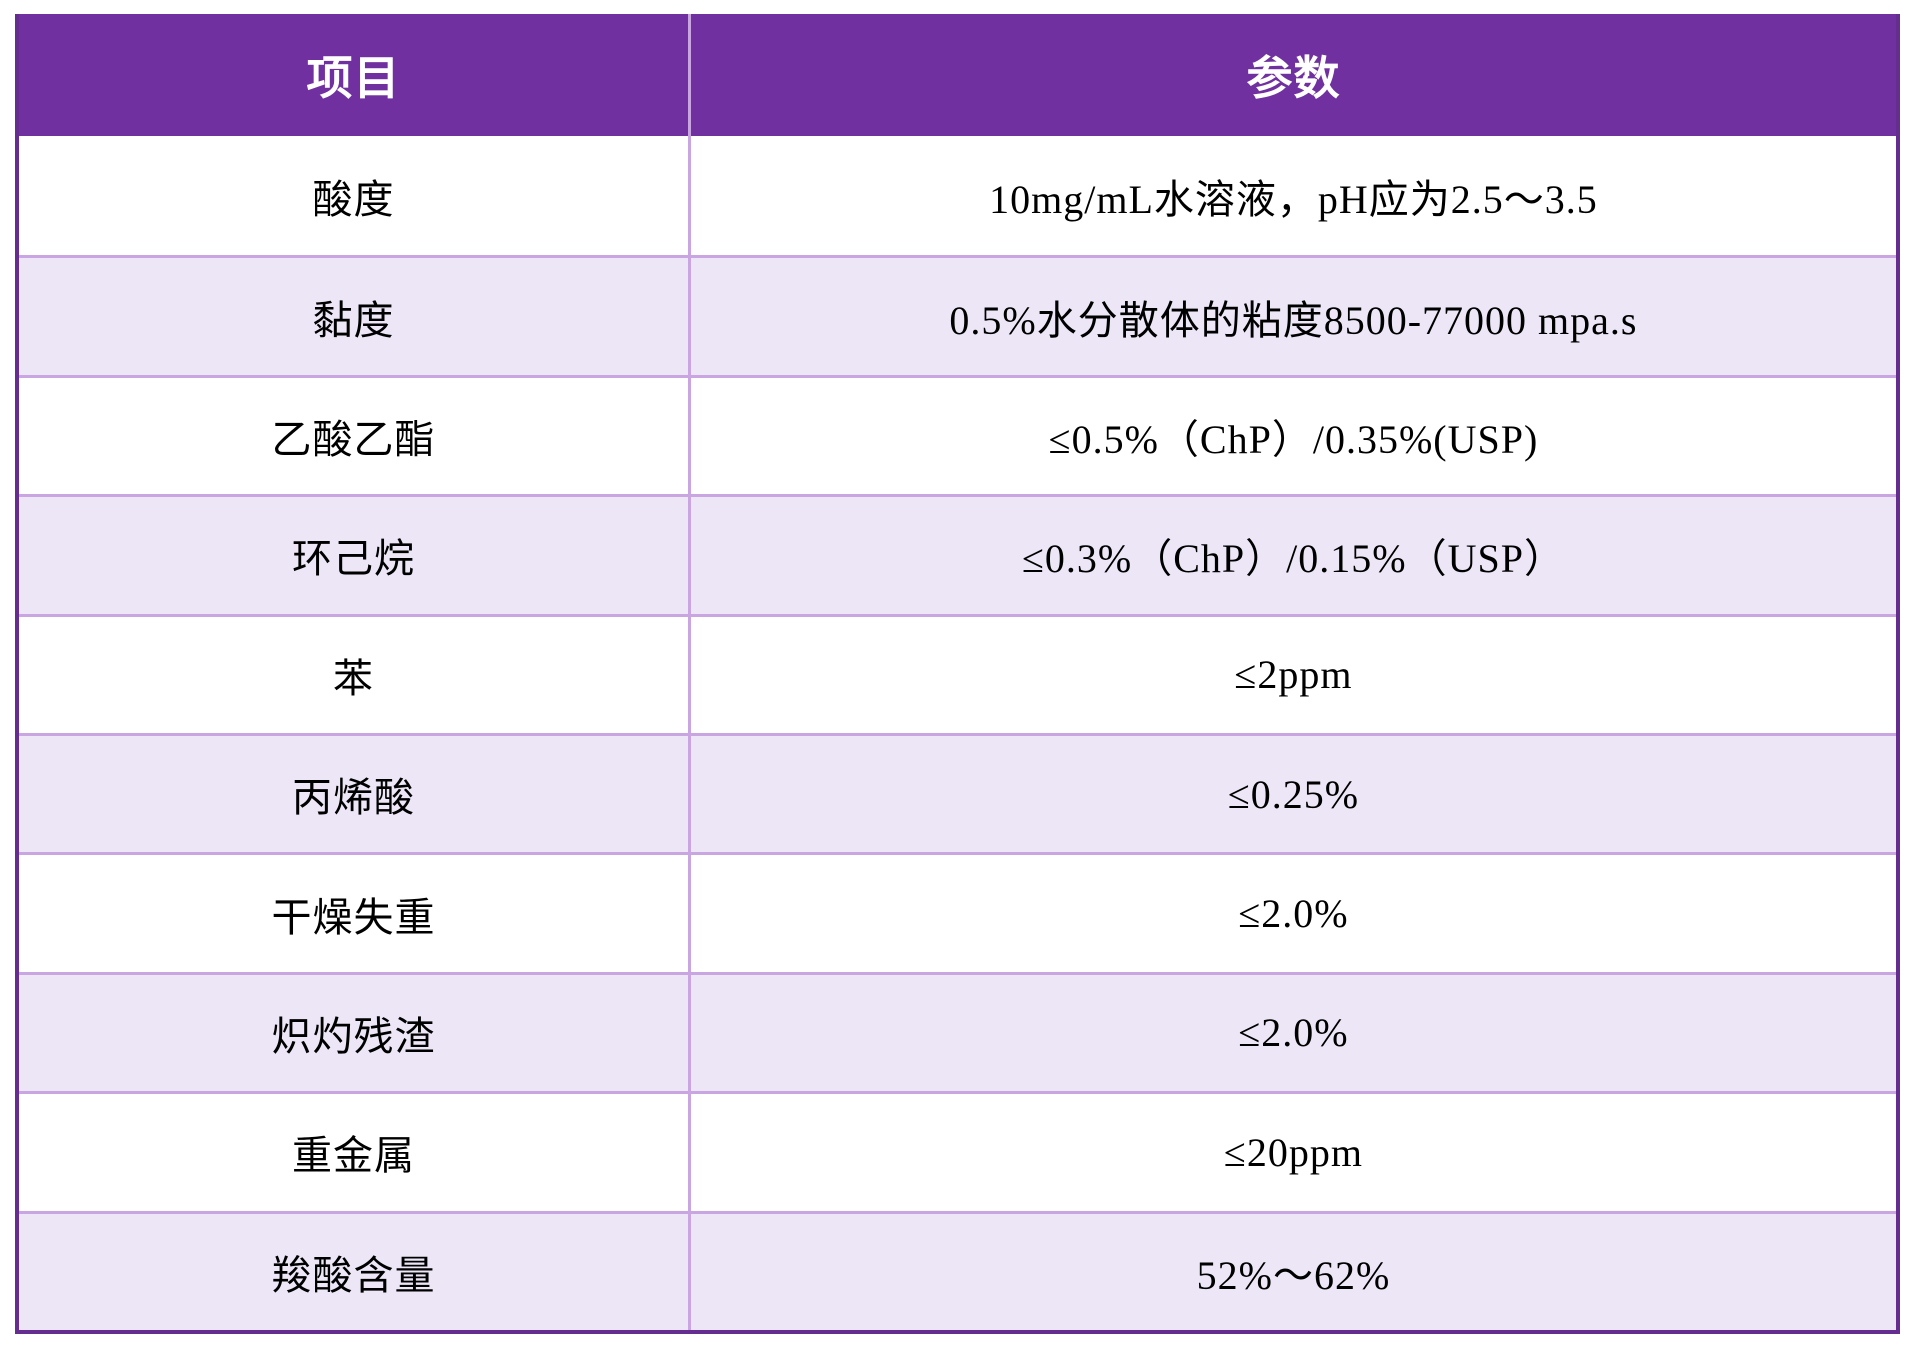 This screenshot has height=1352, width=1912. I want to click on table-row: 重金属 ≤20ppm, so click(957, 1151).